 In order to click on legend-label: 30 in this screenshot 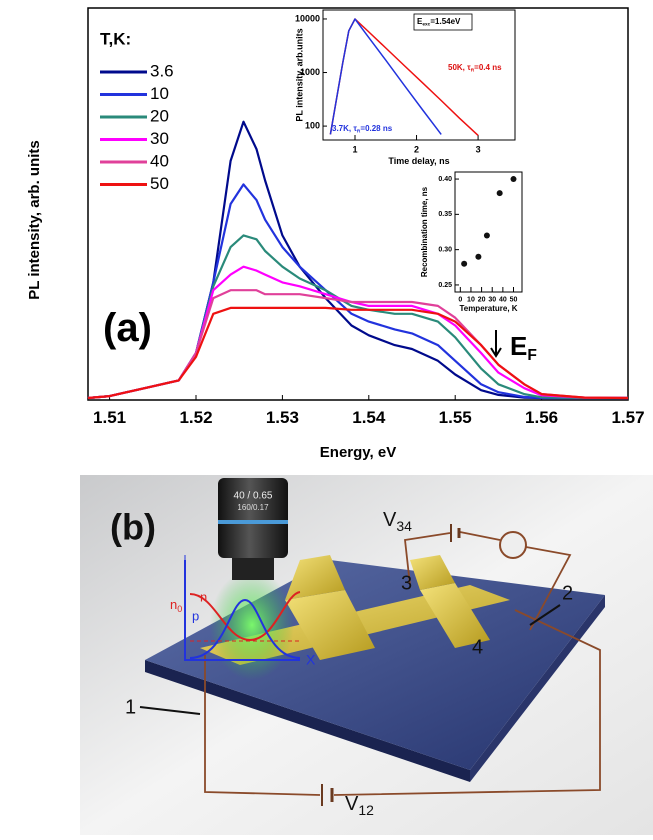, I will do `click(159, 138)`.